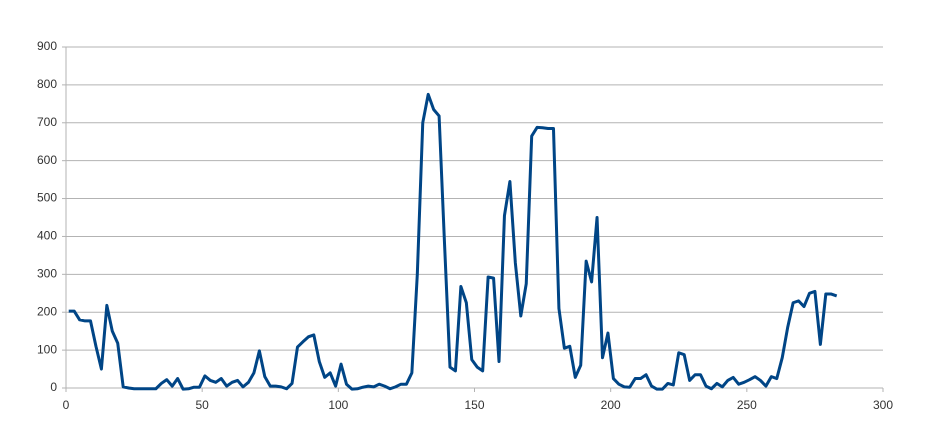  What do you see at coordinates (47, 349) in the screenshot?
I see `y-tick-label: 100` at bounding box center [47, 349].